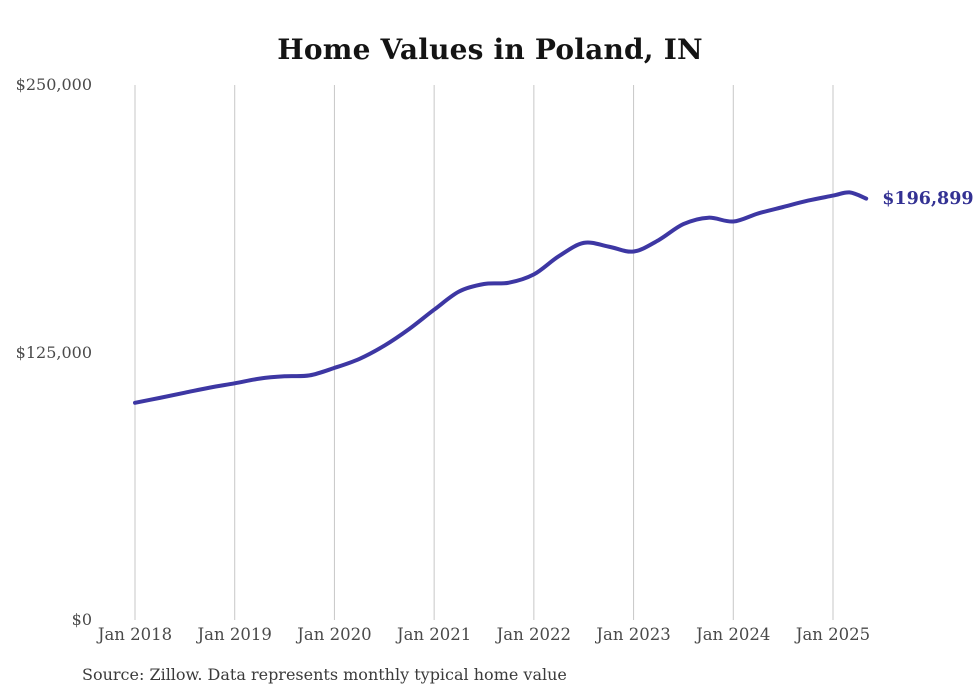  What do you see at coordinates (434, 634) in the screenshot?
I see `x-tick-label: Jan 2021` at bounding box center [434, 634].